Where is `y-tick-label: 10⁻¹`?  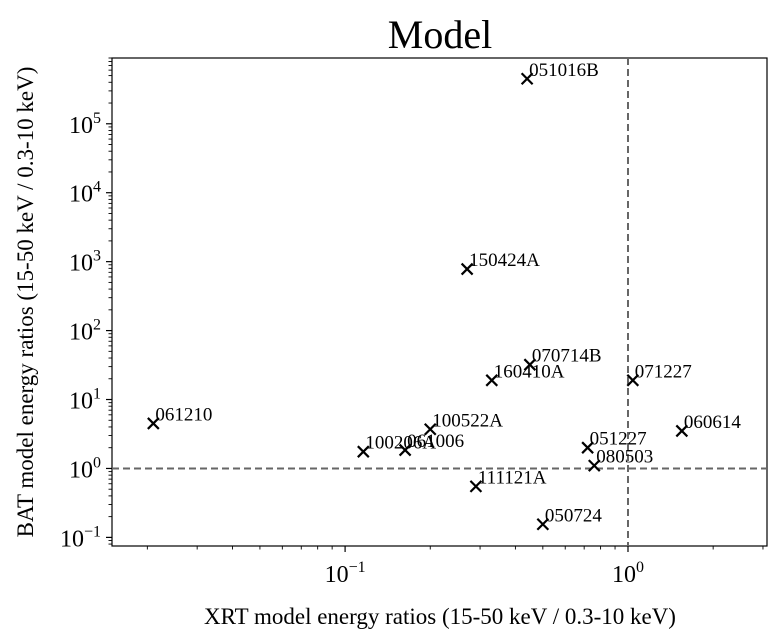
y-tick-label: 10⁻¹ is located at coordinates (80, 537).